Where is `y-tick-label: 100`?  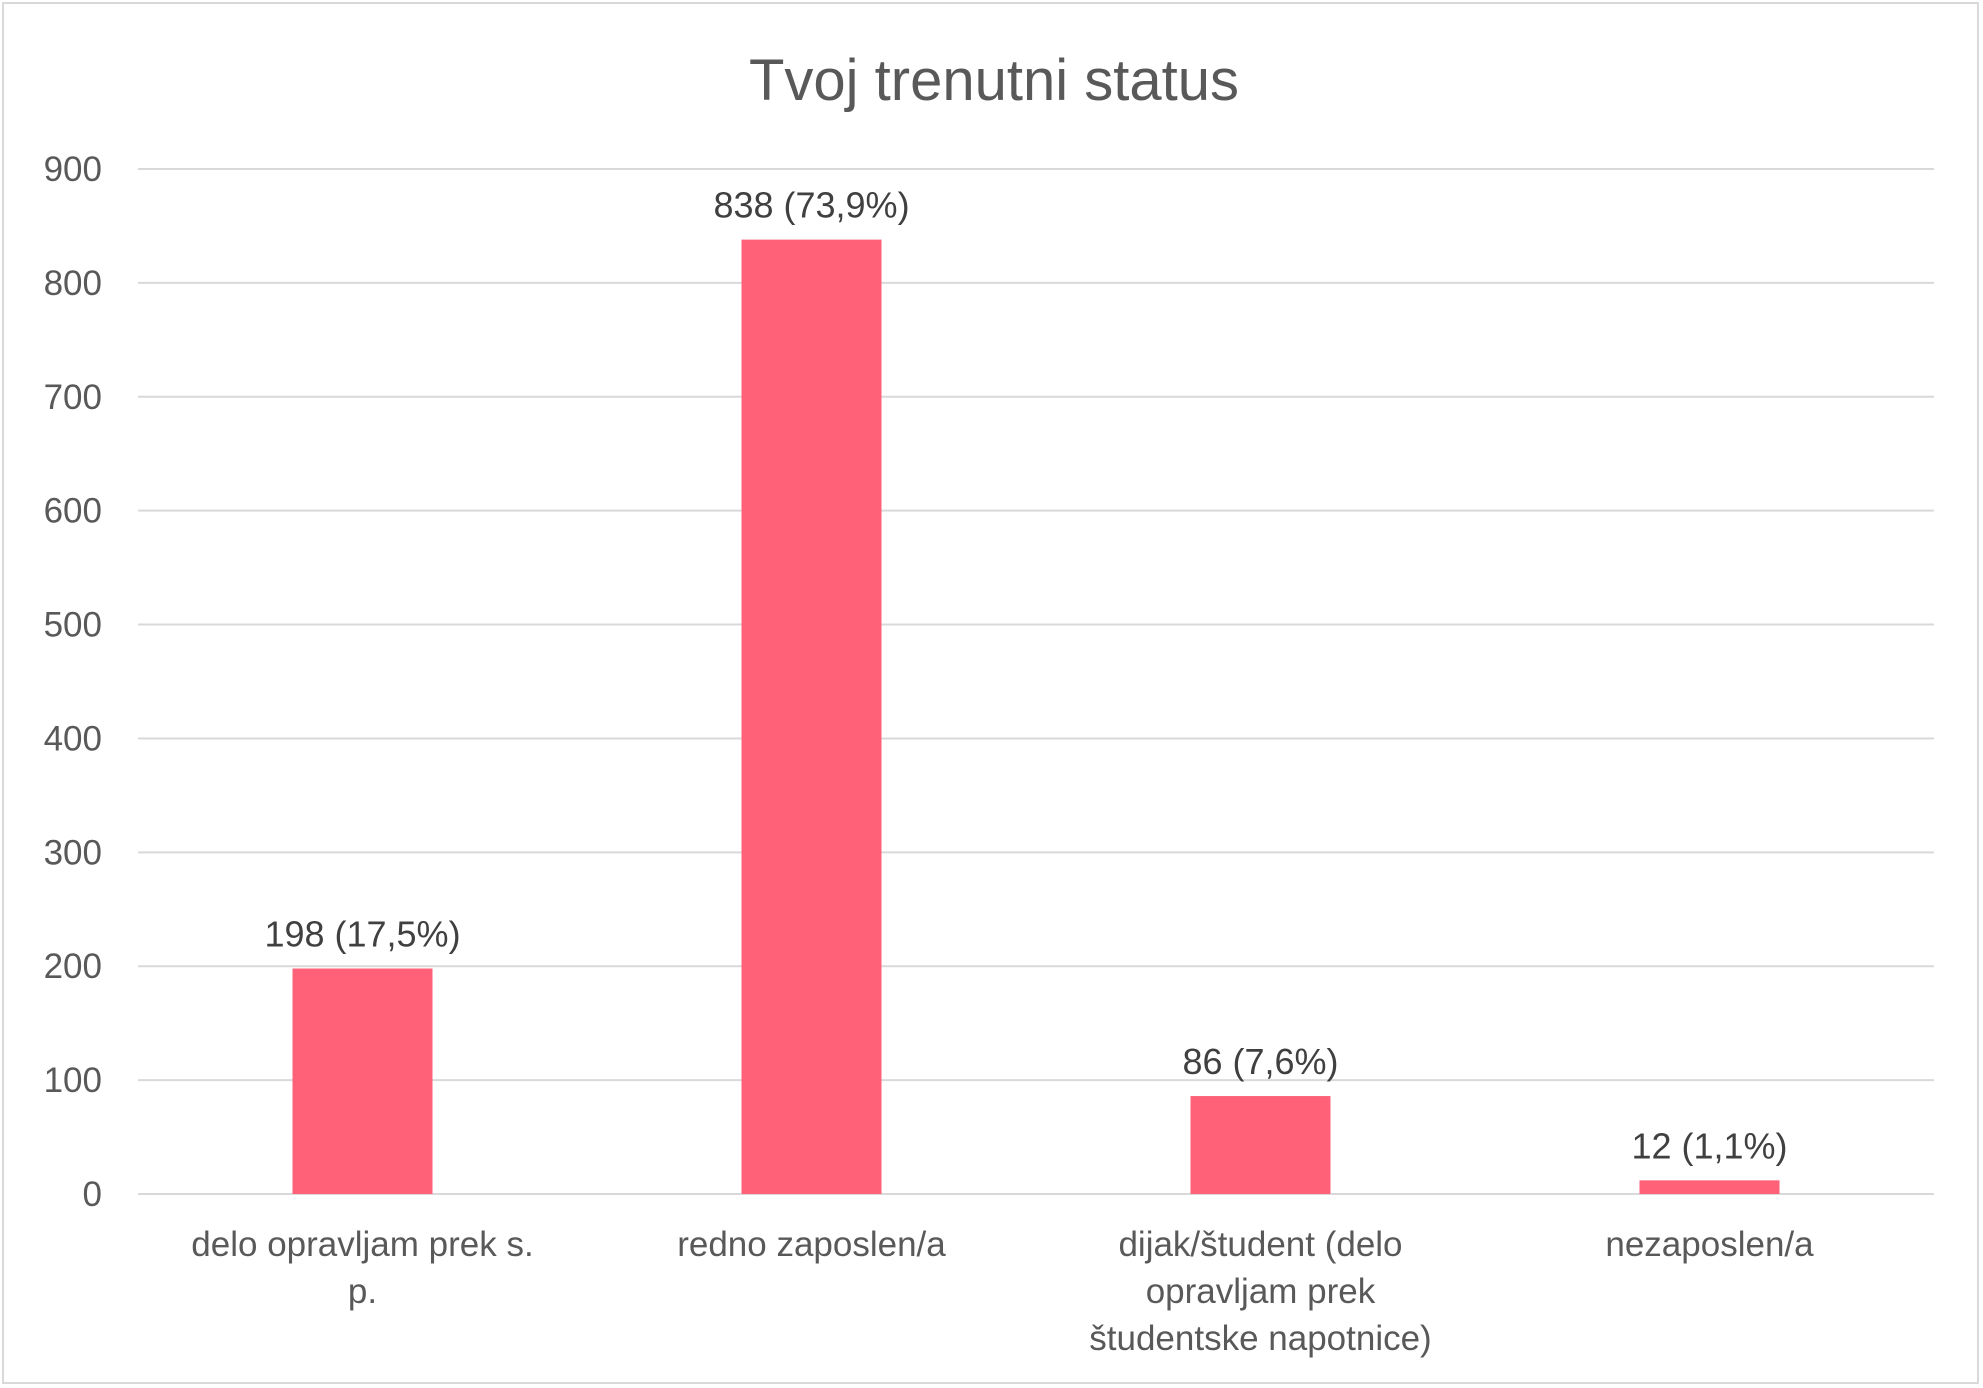
y-tick-label: 100 is located at coordinates (73, 1080).